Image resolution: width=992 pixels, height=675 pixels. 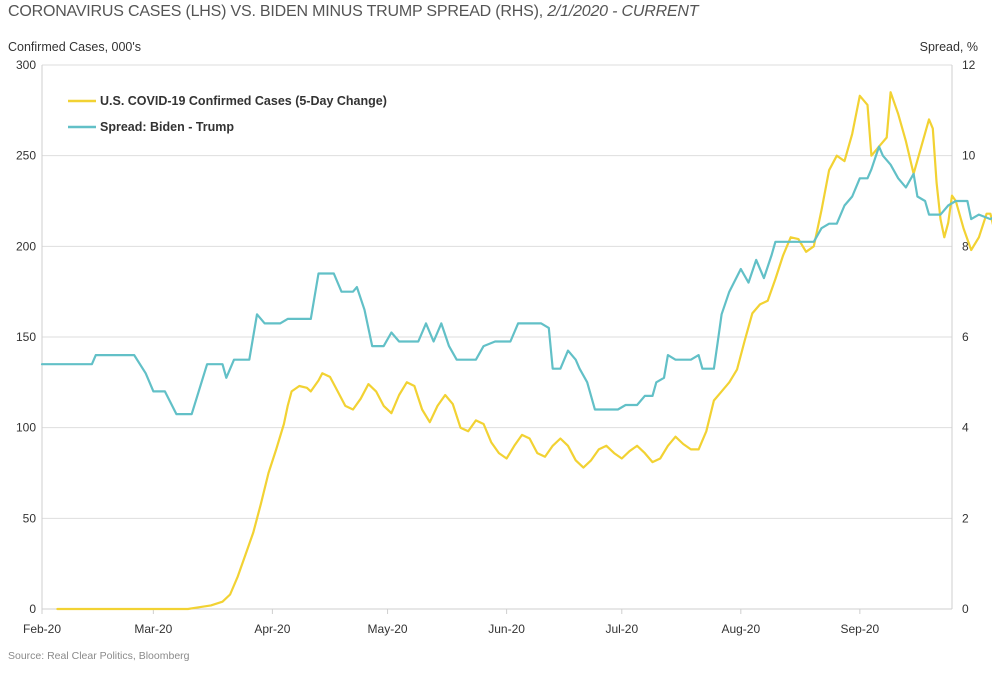 I want to click on y-tick-left-label: 100, so click(x=26, y=428).